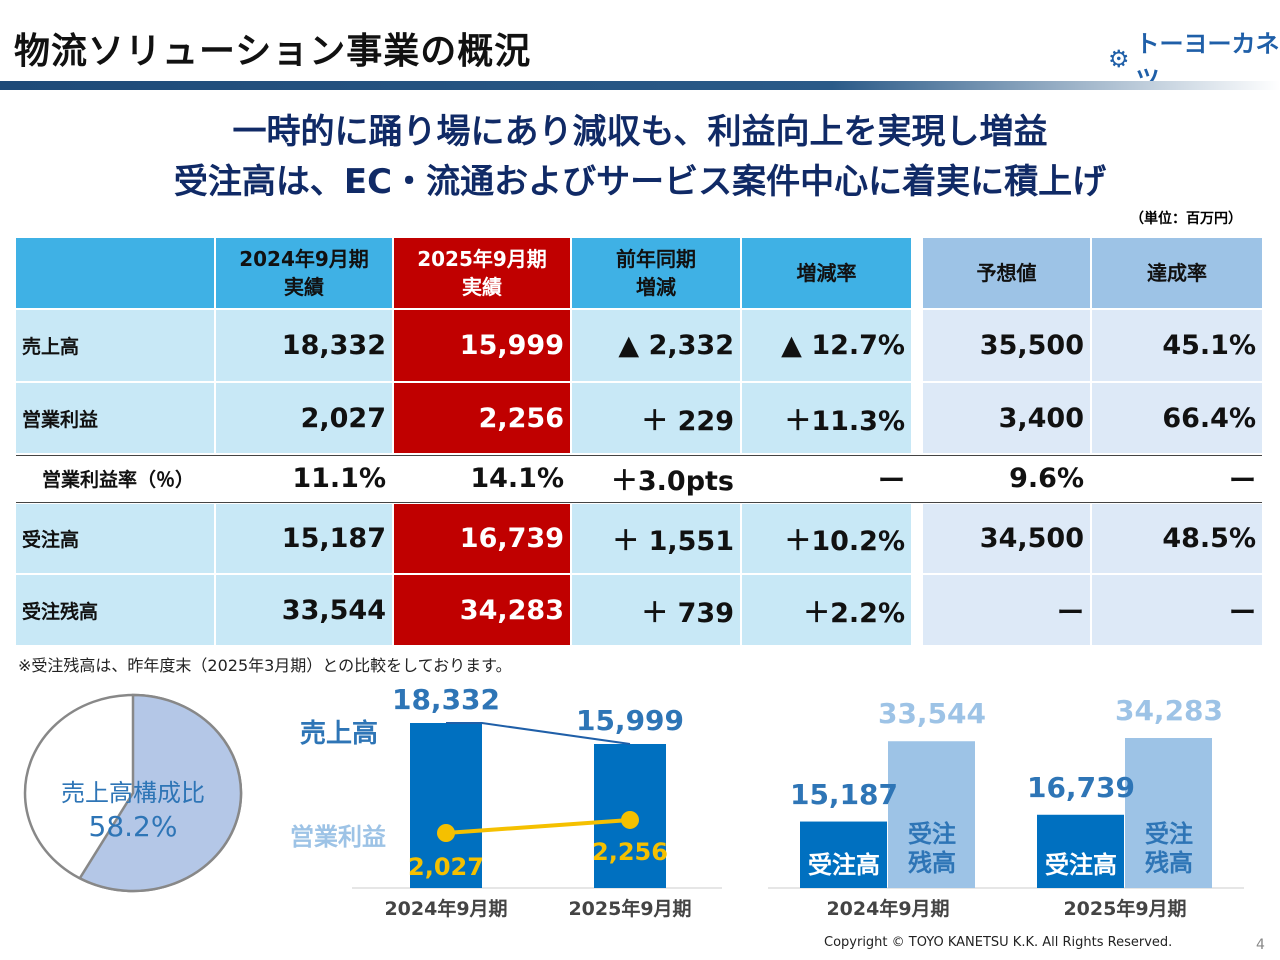  What do you see at coordinates (1046, 478) in the screenshot?
I see `table-cell: 9.6%` at bounding box center [1046, 478].